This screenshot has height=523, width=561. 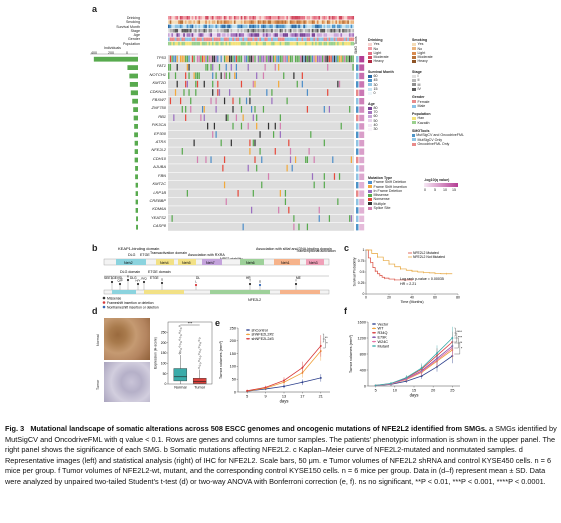 I want to click on sequence-motif: DLG, so click(x=133, y=278).